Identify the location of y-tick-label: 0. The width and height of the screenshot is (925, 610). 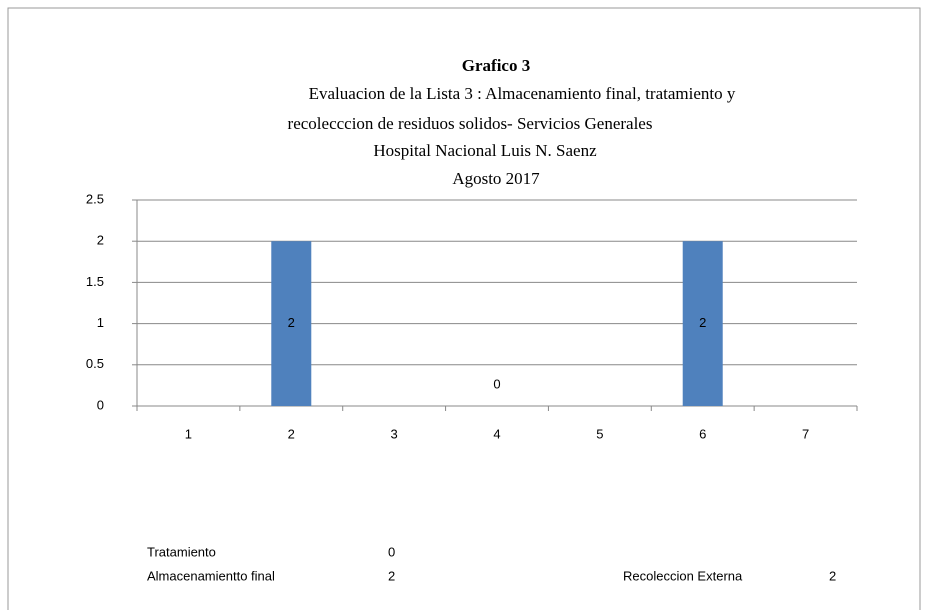
(100, 404).